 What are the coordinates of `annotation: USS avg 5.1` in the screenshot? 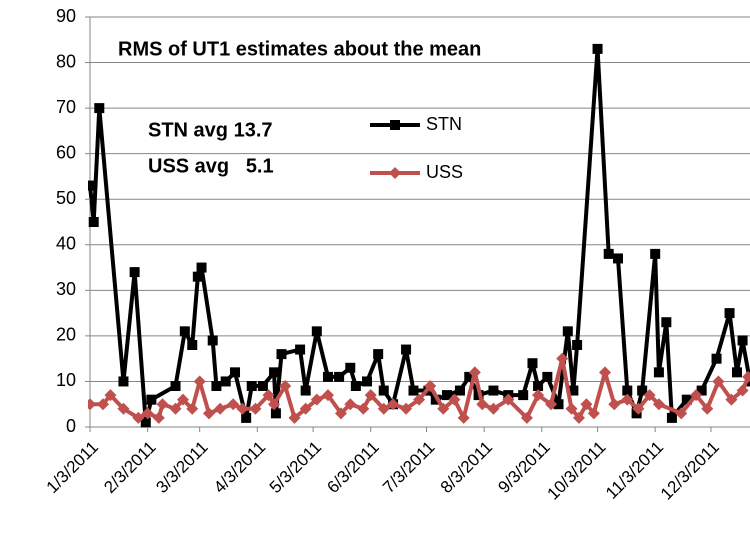 It's located at (211, 166).